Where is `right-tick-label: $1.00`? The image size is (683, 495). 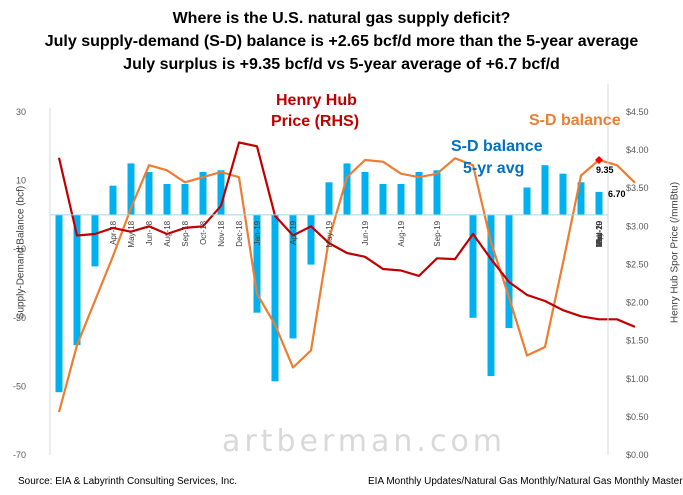
right-tick-label: $1.00 is located at coordinates (637, 379).